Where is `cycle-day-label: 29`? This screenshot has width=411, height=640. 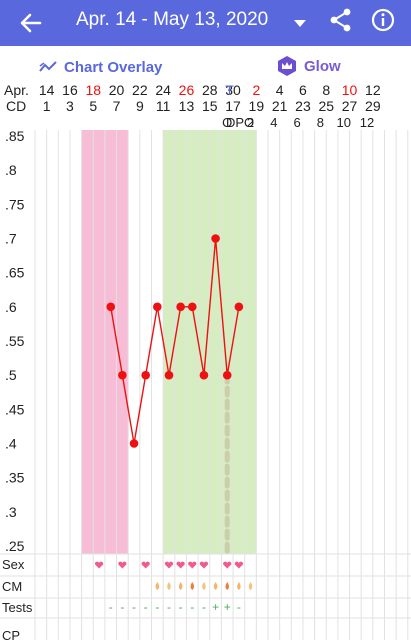
cycle-day-label: 29 is located at coordinates (373, 106).